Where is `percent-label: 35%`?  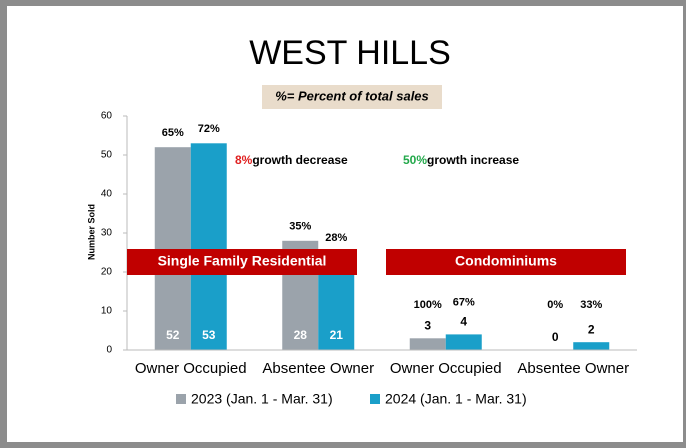 percent-label: 35% is located at coordinates (300, 227).